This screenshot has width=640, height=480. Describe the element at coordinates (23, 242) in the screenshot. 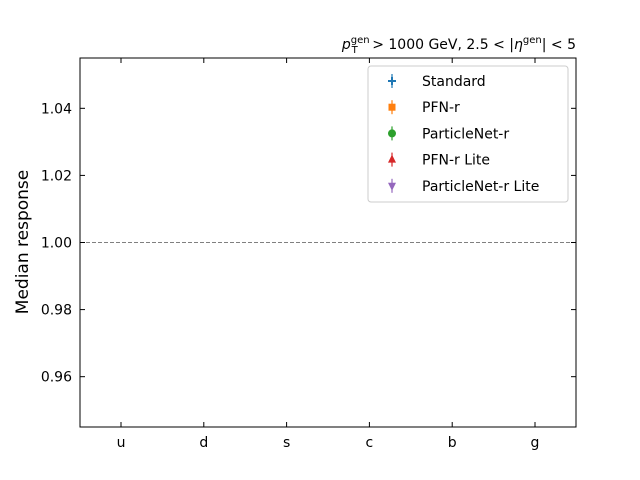

I see `y-axis-label: Median response` at that location.